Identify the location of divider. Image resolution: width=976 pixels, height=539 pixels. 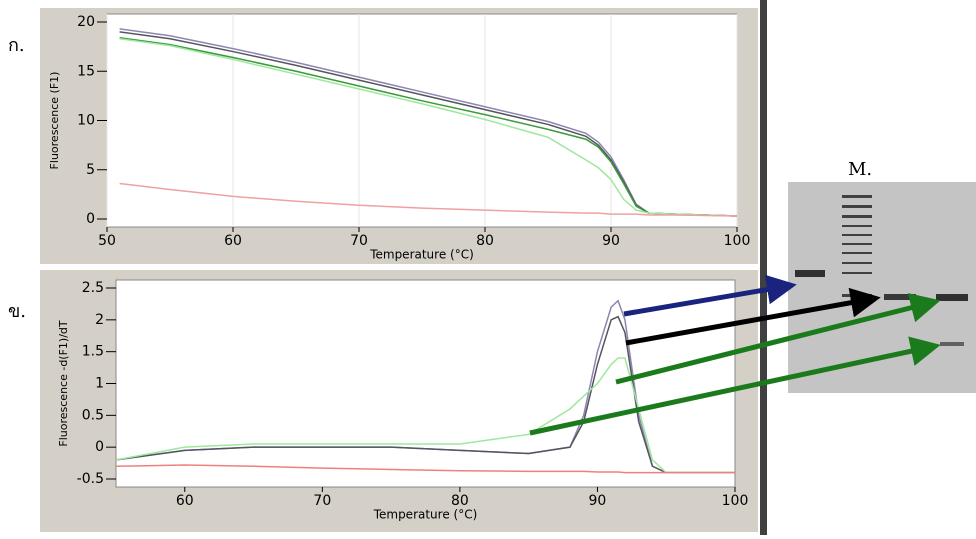
(763, 267).